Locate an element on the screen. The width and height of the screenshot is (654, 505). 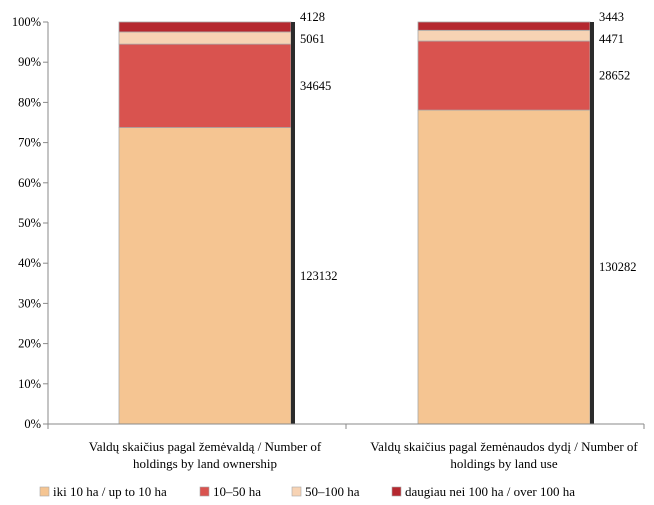
legend-label: 10–50 ha is located at coordinates (237, 491).